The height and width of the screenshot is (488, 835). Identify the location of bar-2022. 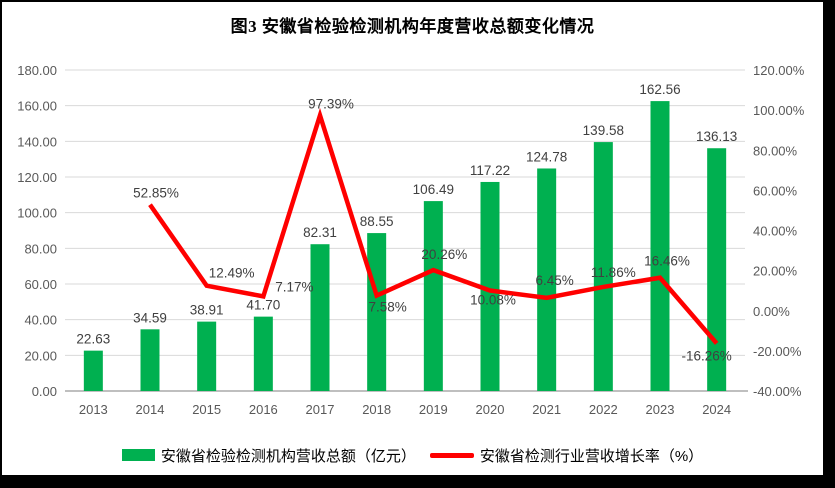
(603, 266).